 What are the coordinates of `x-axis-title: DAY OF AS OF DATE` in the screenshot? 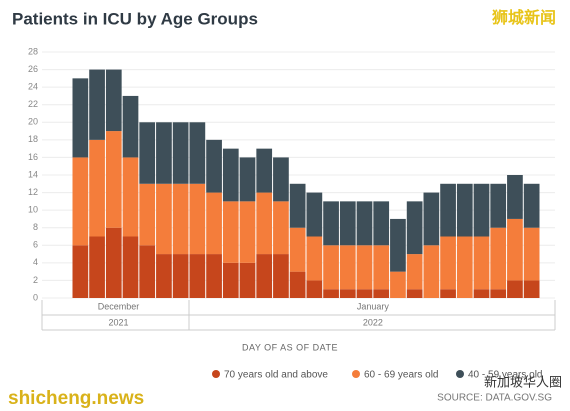 It's located at (290, 347).